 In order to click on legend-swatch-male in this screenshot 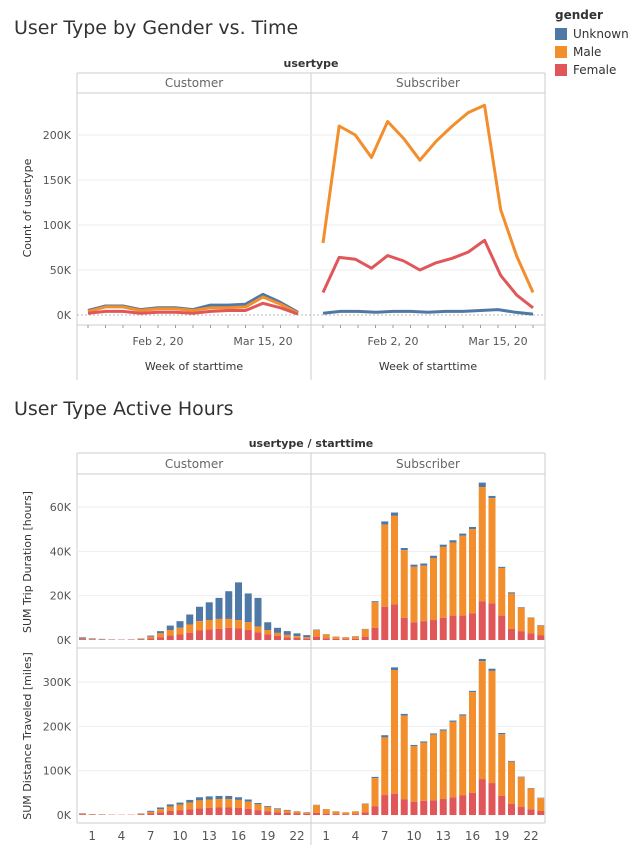, I will do `click(561, 52)`.